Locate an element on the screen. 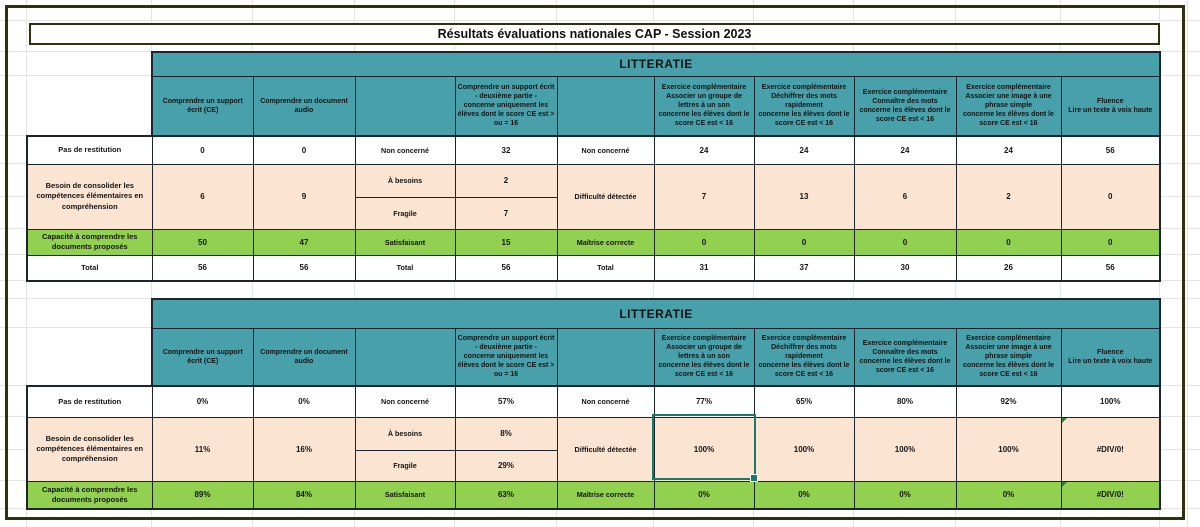 The image size is (1200, 527). pct-restitution-audio: 0% is located at coordinates (304, 401).